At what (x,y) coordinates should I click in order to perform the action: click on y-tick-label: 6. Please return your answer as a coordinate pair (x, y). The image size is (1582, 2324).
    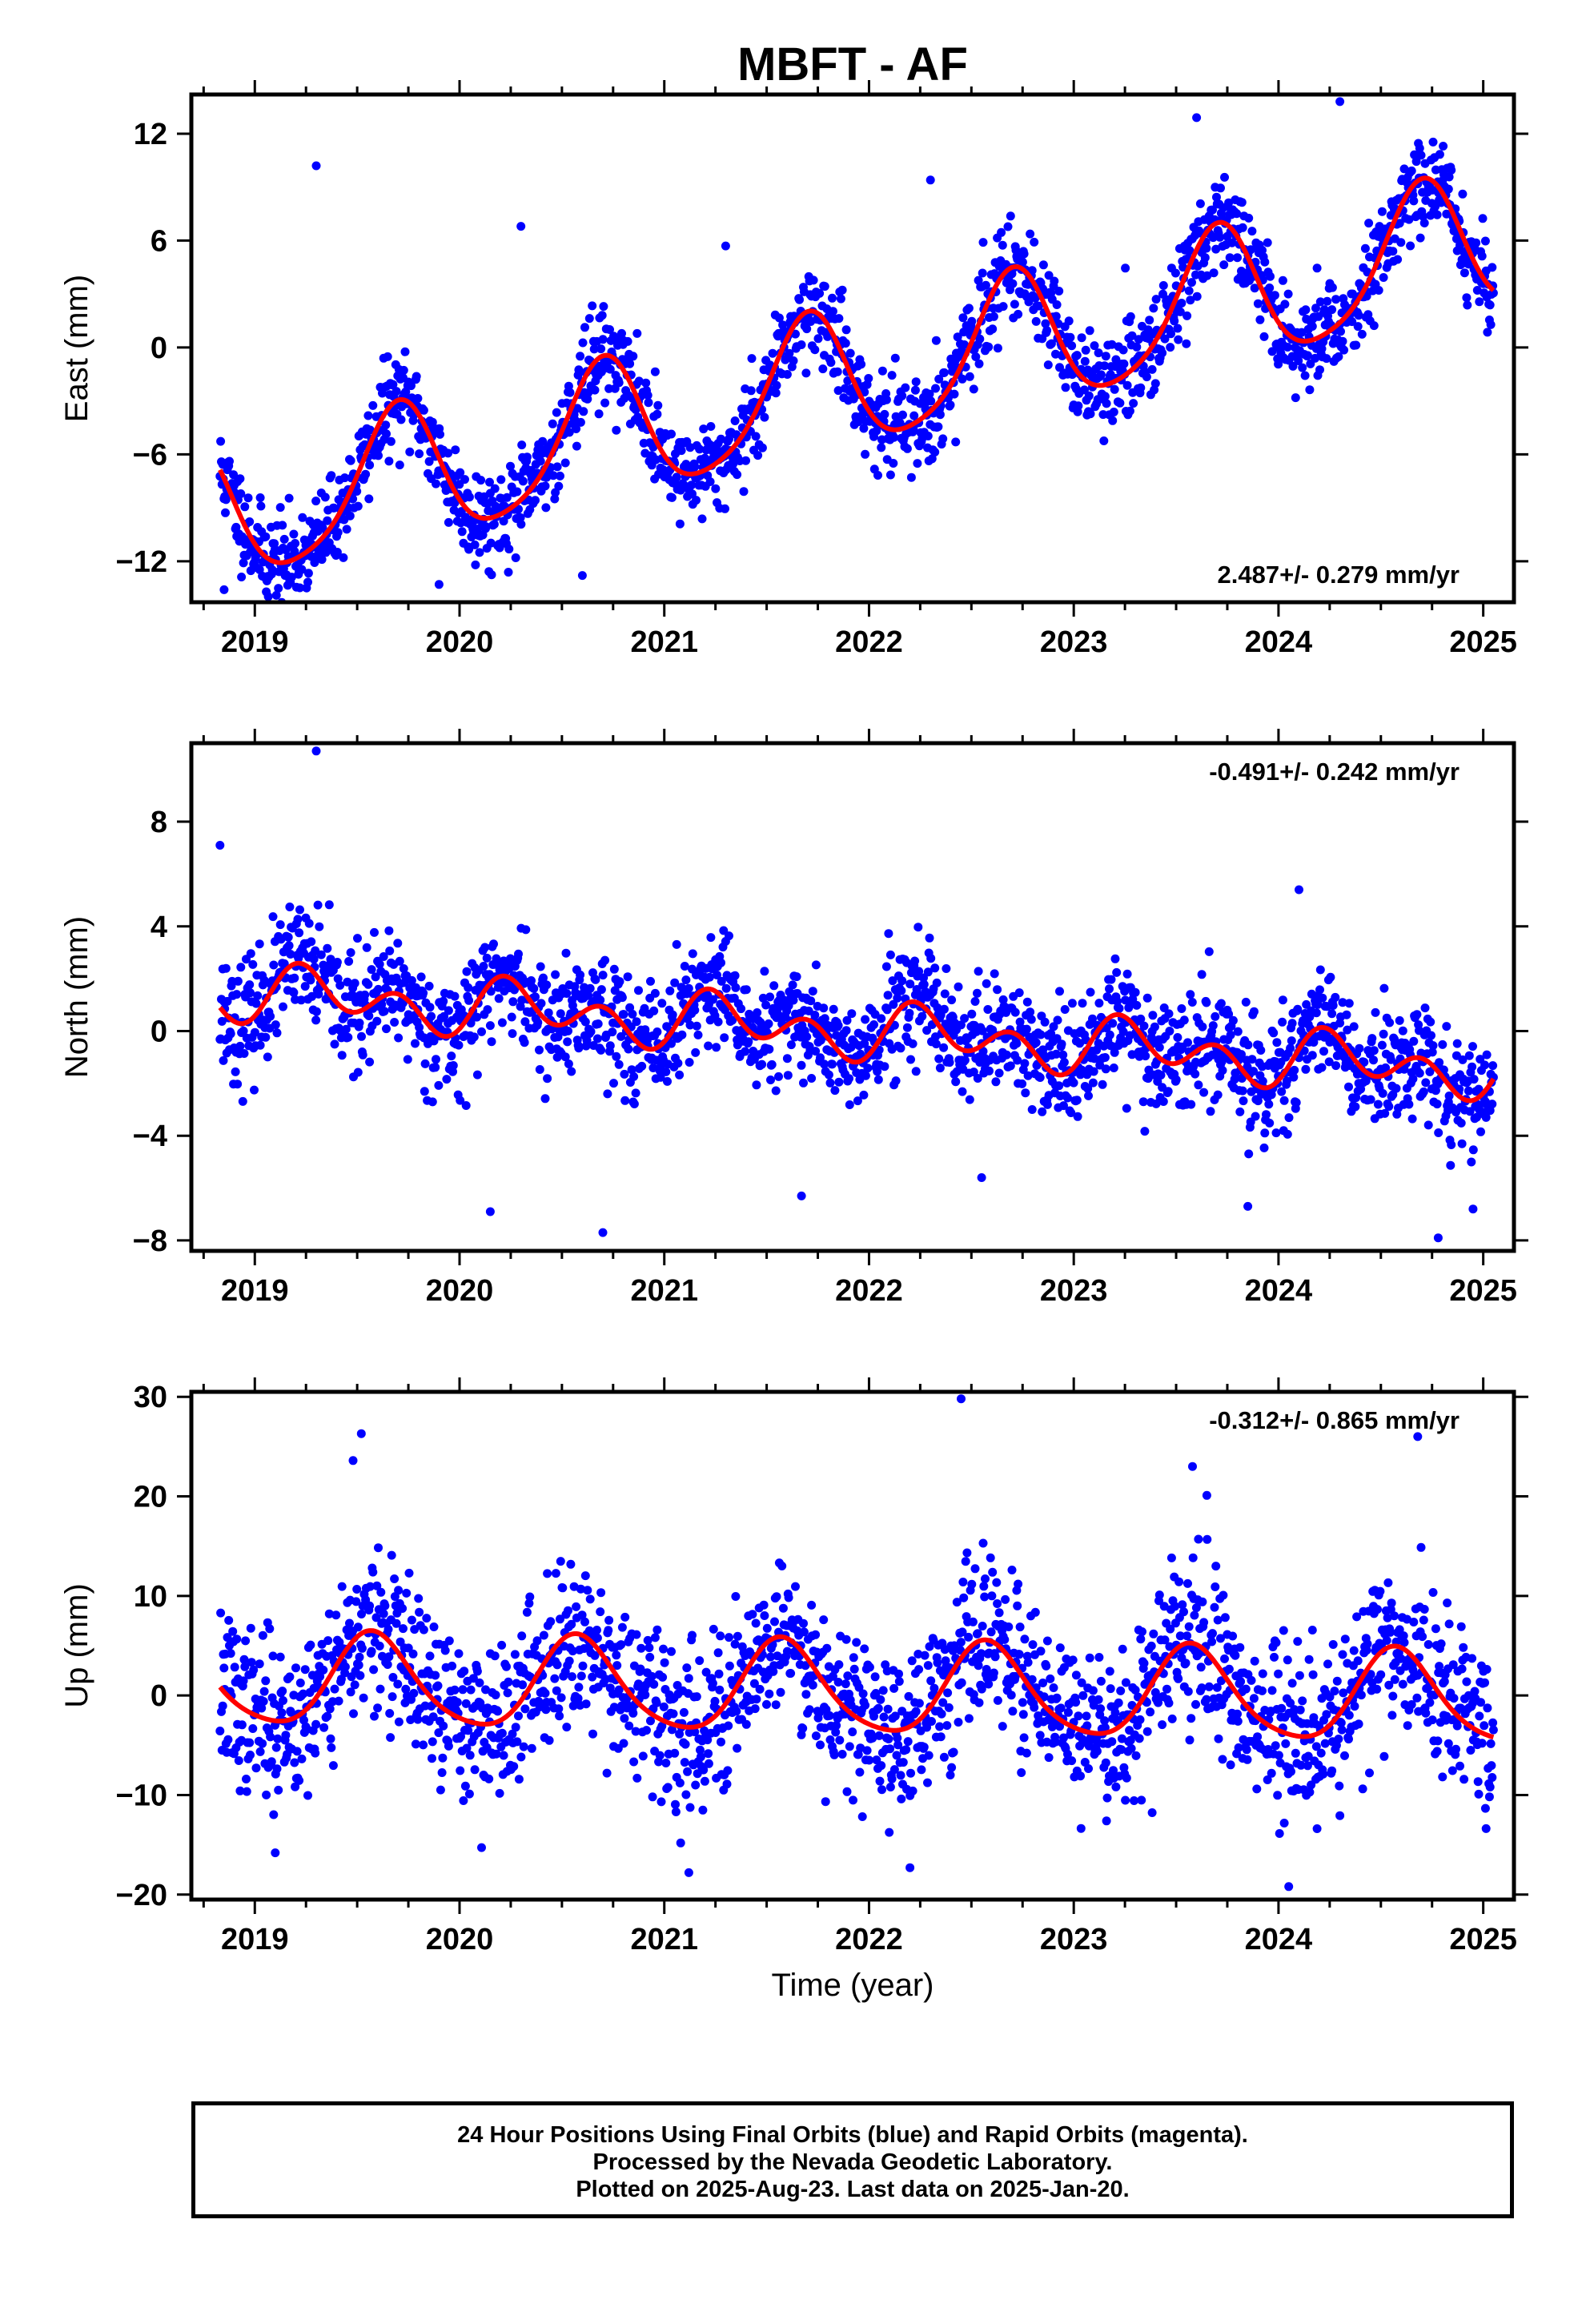
    Looking at the image, I should click on (159, 241).